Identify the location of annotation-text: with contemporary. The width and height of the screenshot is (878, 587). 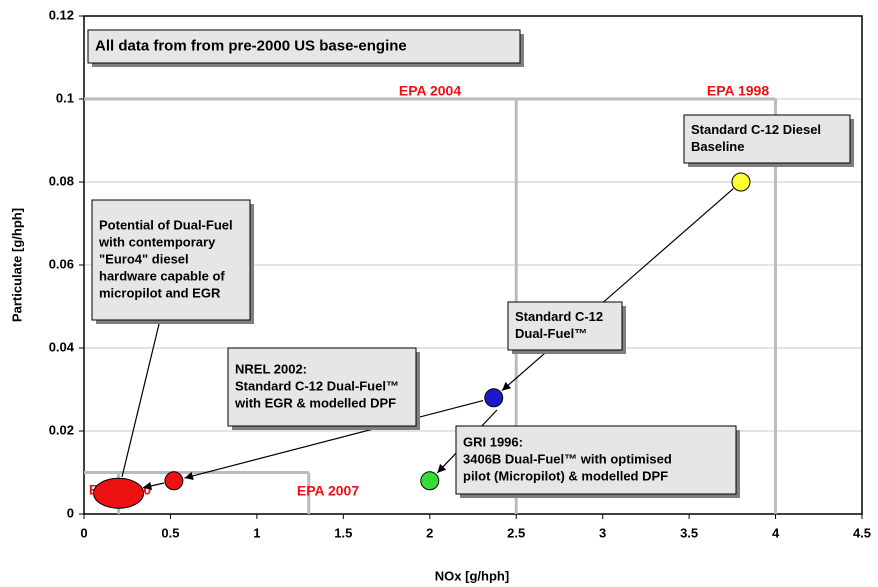
(157, 241).